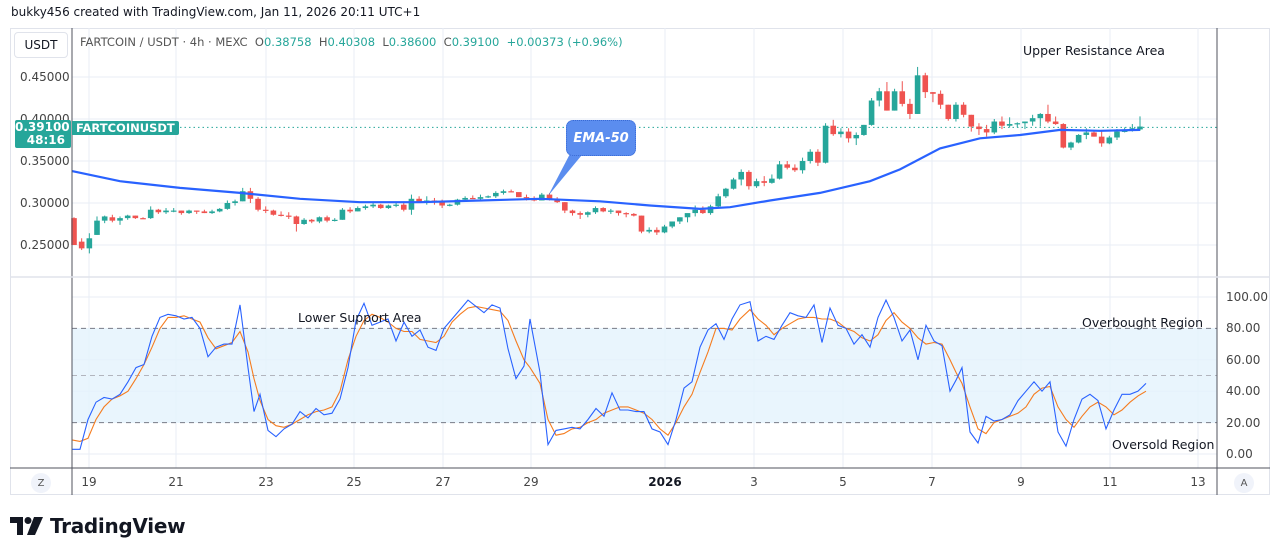 This screenshot has height=556, width=1281. Describe the element at coordinates (118, 526) in the screenshot. I see `tradingview-logo-text: TradingView` at that location.